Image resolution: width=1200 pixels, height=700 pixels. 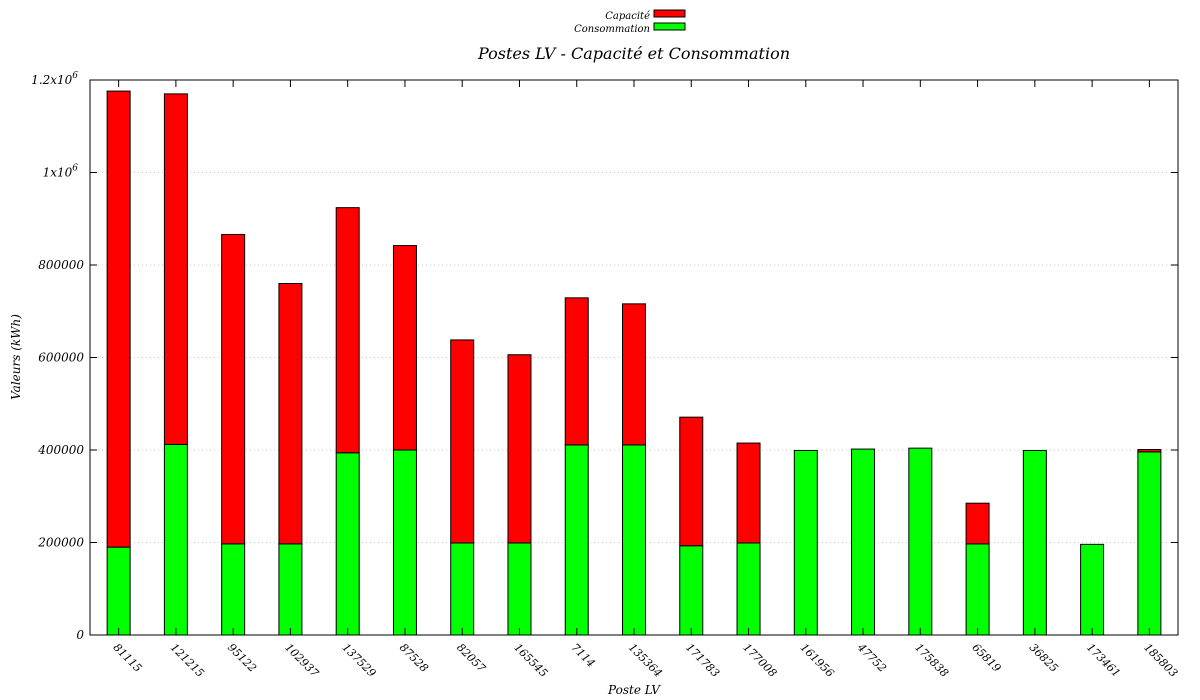 What do you see at coordinates (128, 658) in the screenshot?
I see `x-tick-label-0: 81115` at bounding box center [128, 658].